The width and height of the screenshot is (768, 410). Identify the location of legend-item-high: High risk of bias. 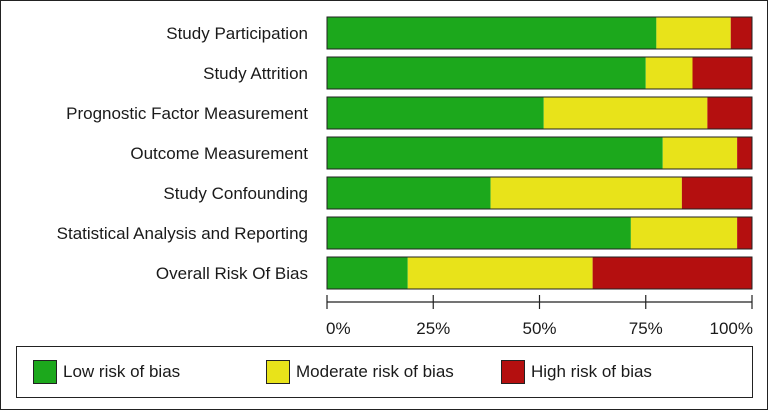
(576, 372).